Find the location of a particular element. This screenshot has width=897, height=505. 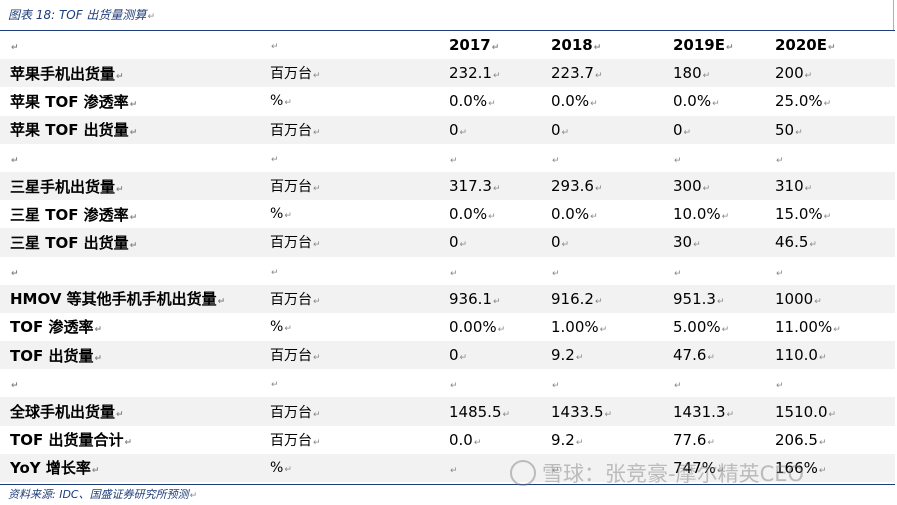

row-value-2: ↵ is located at coordinates (720, 158).